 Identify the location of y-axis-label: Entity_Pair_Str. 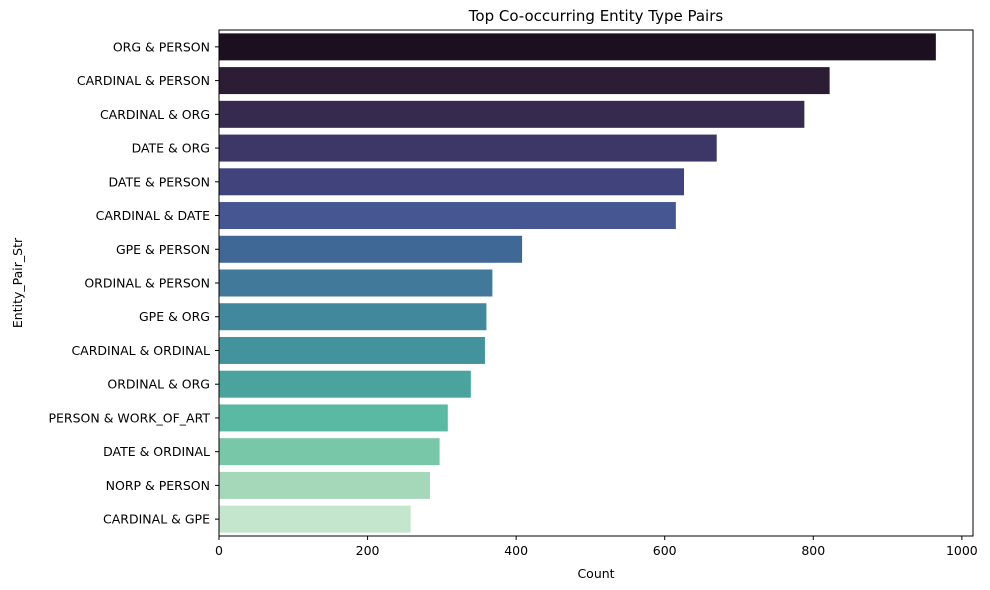
(17, 282).